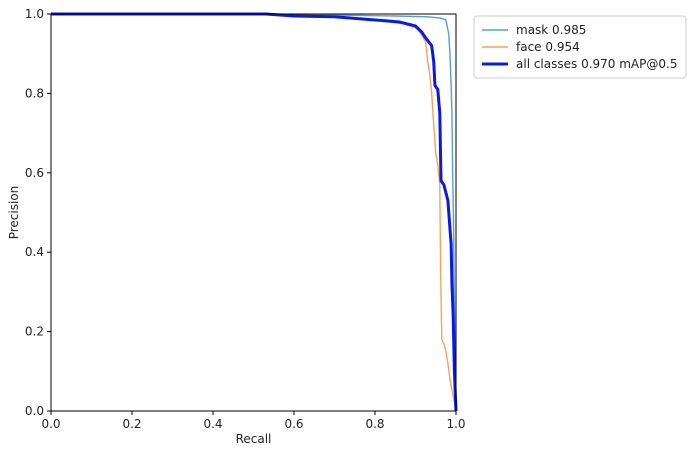  What do you see at coordinates (293, 424) in the screenshot?
I see `x-tick-label: 0.6` at bounding box center [293, 424].